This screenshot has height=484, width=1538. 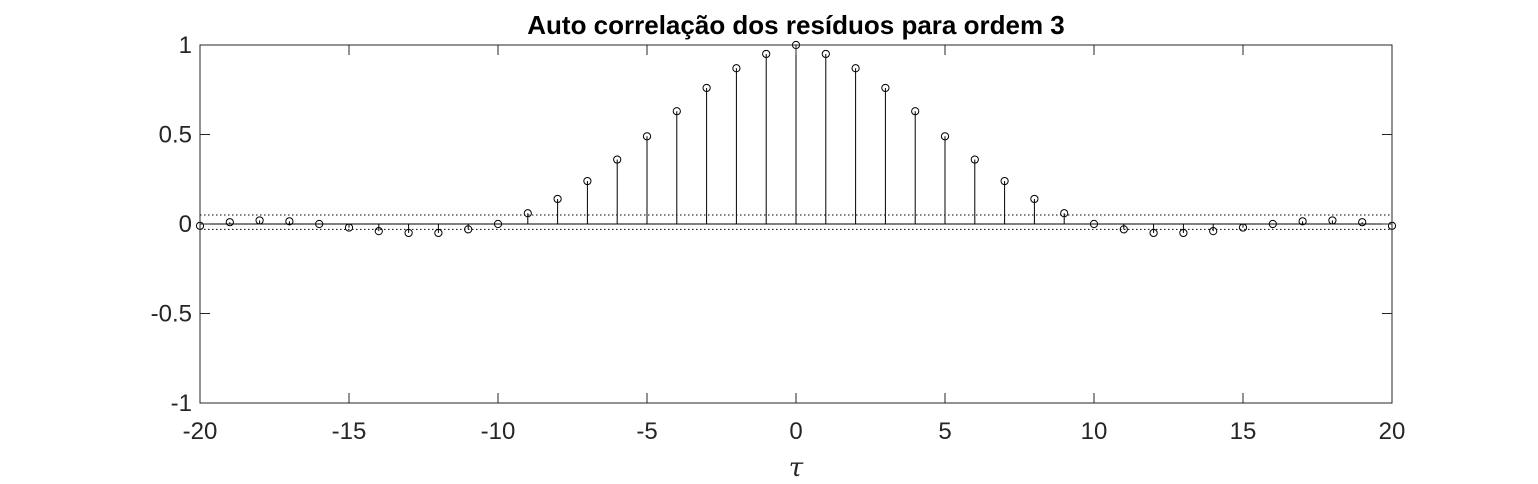 I want to click on x-tick-label: -15, so click(x=349, y=431).